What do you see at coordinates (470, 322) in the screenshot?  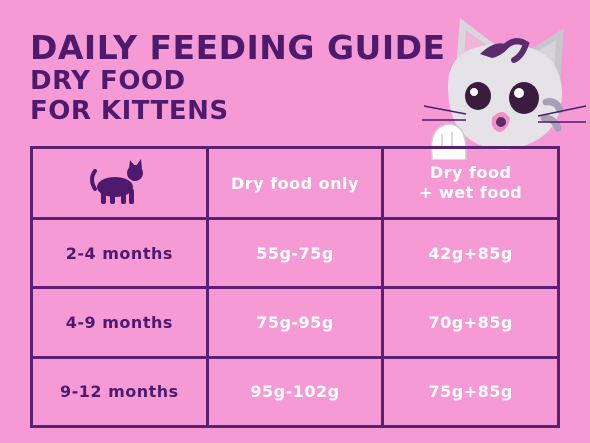 I see `cell-dry-wet: 70g+85g` at bounding box center [470, 322].